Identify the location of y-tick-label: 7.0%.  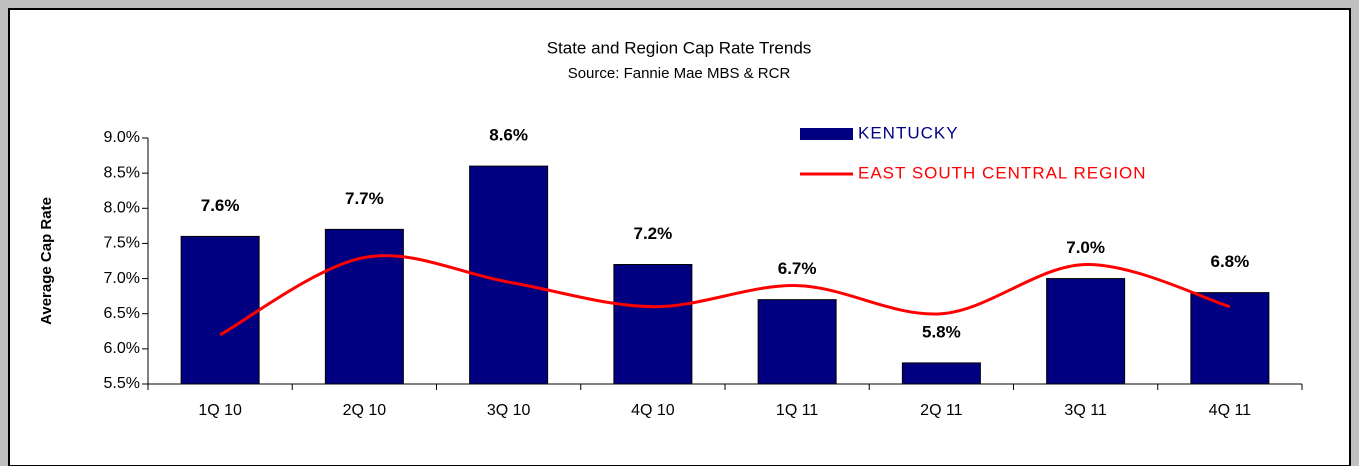
(122, 278).